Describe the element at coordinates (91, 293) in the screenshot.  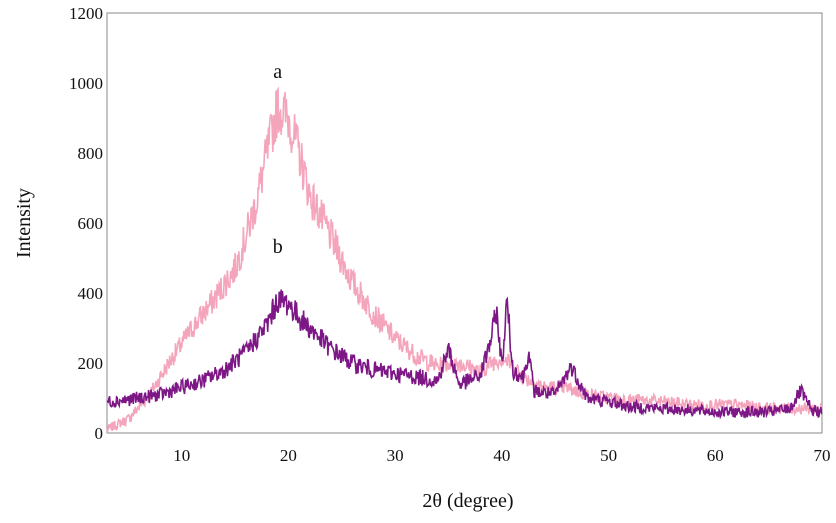
I see `y-tick-label: 400` at that location.